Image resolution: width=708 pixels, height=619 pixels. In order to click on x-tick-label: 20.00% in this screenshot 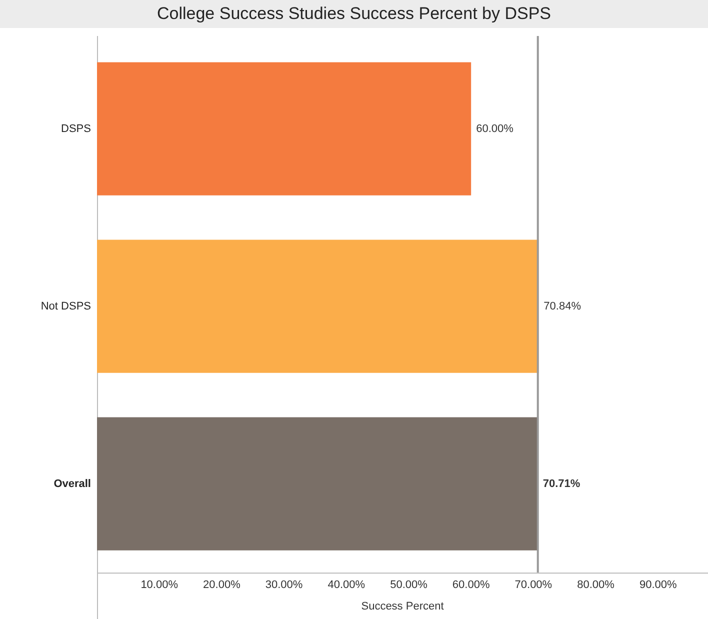, I will do `click(222, 585)`.